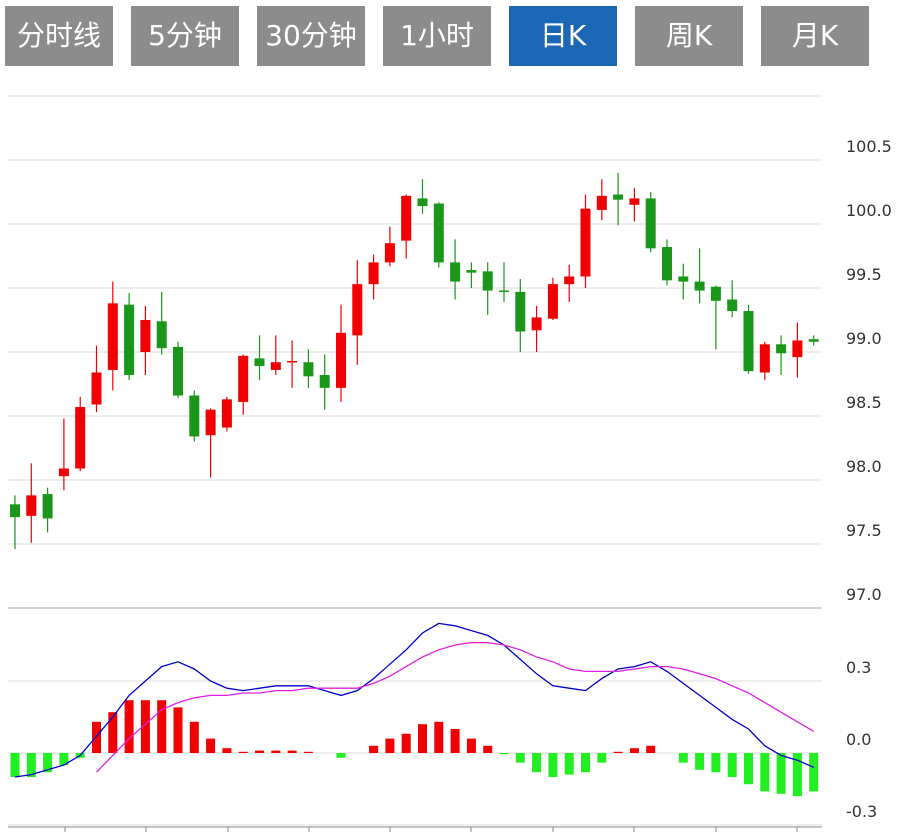 This screenshot has width=903, height=832. What do you see at coordinates (858, 739) in the screenshot?
I see `y-tick-label: 0.0` at bounding box center [858, 739].